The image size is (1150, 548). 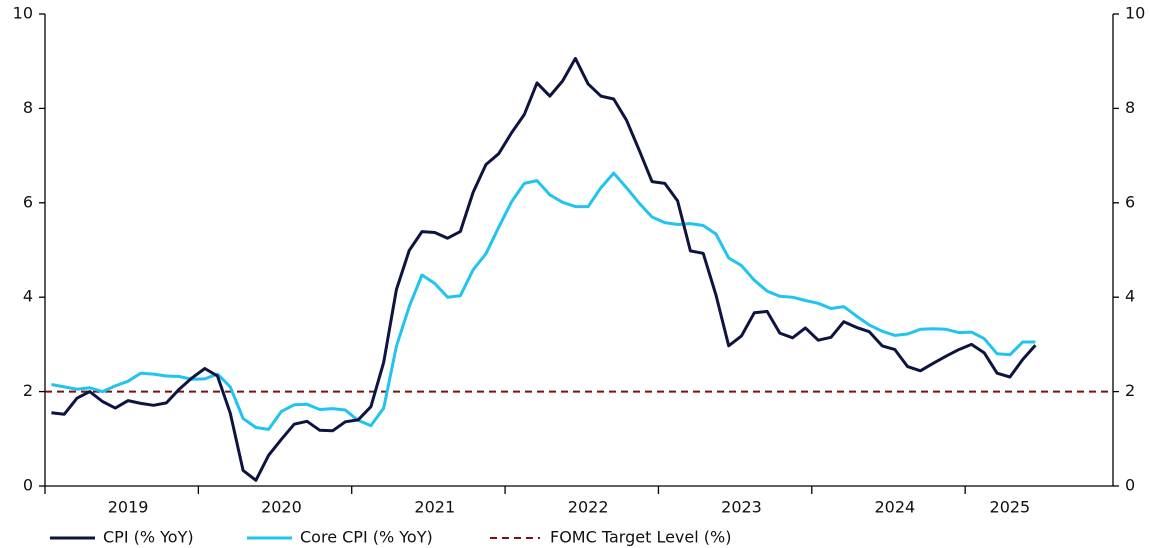 I want to click on x-tick-label: 2023, so click(x=741, y=507).